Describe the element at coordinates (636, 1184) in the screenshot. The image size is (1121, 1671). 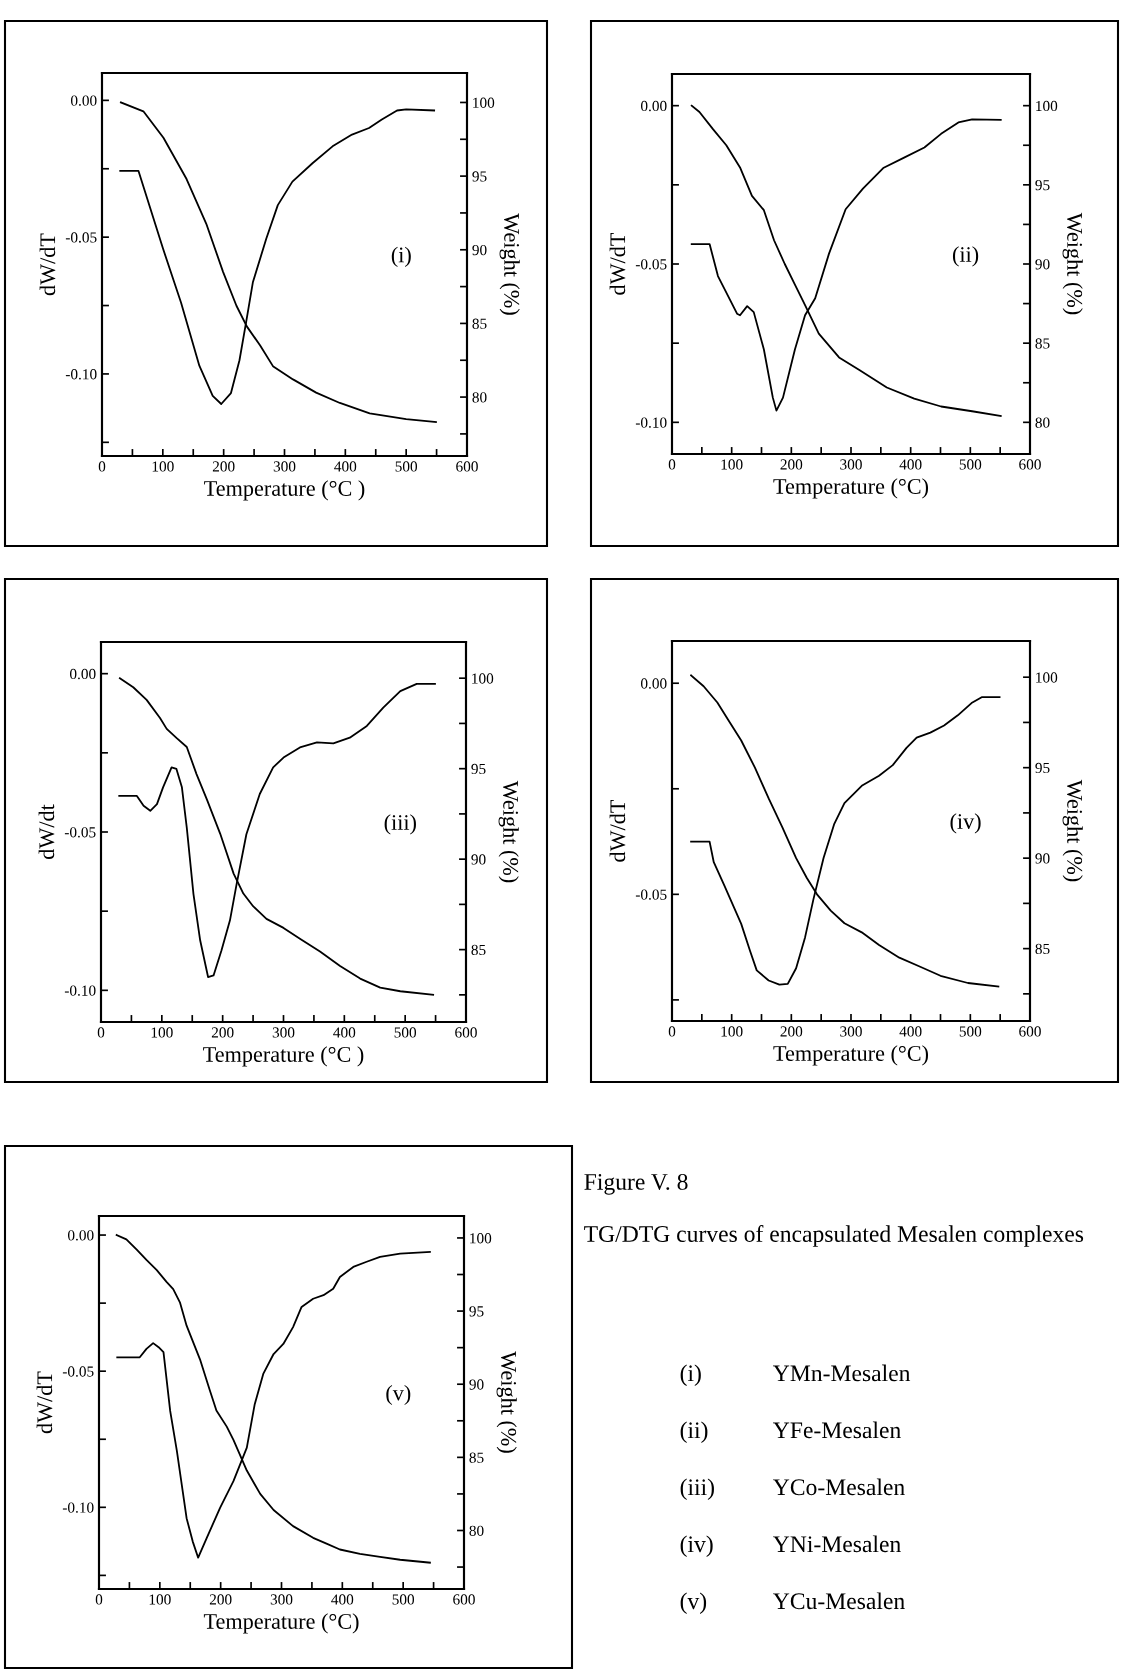
I see `text: Figure V. 8` at that location.